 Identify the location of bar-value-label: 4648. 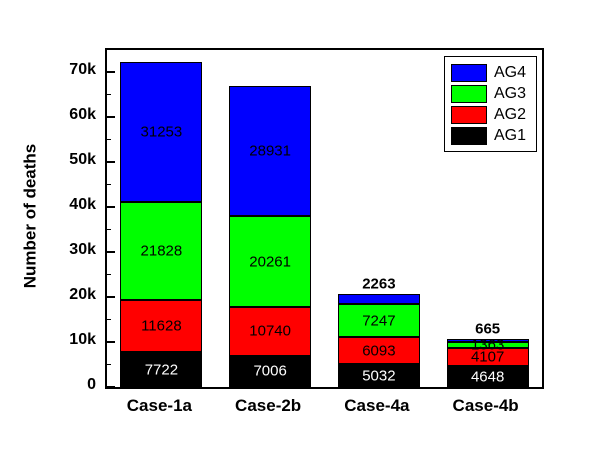
(487, 377).